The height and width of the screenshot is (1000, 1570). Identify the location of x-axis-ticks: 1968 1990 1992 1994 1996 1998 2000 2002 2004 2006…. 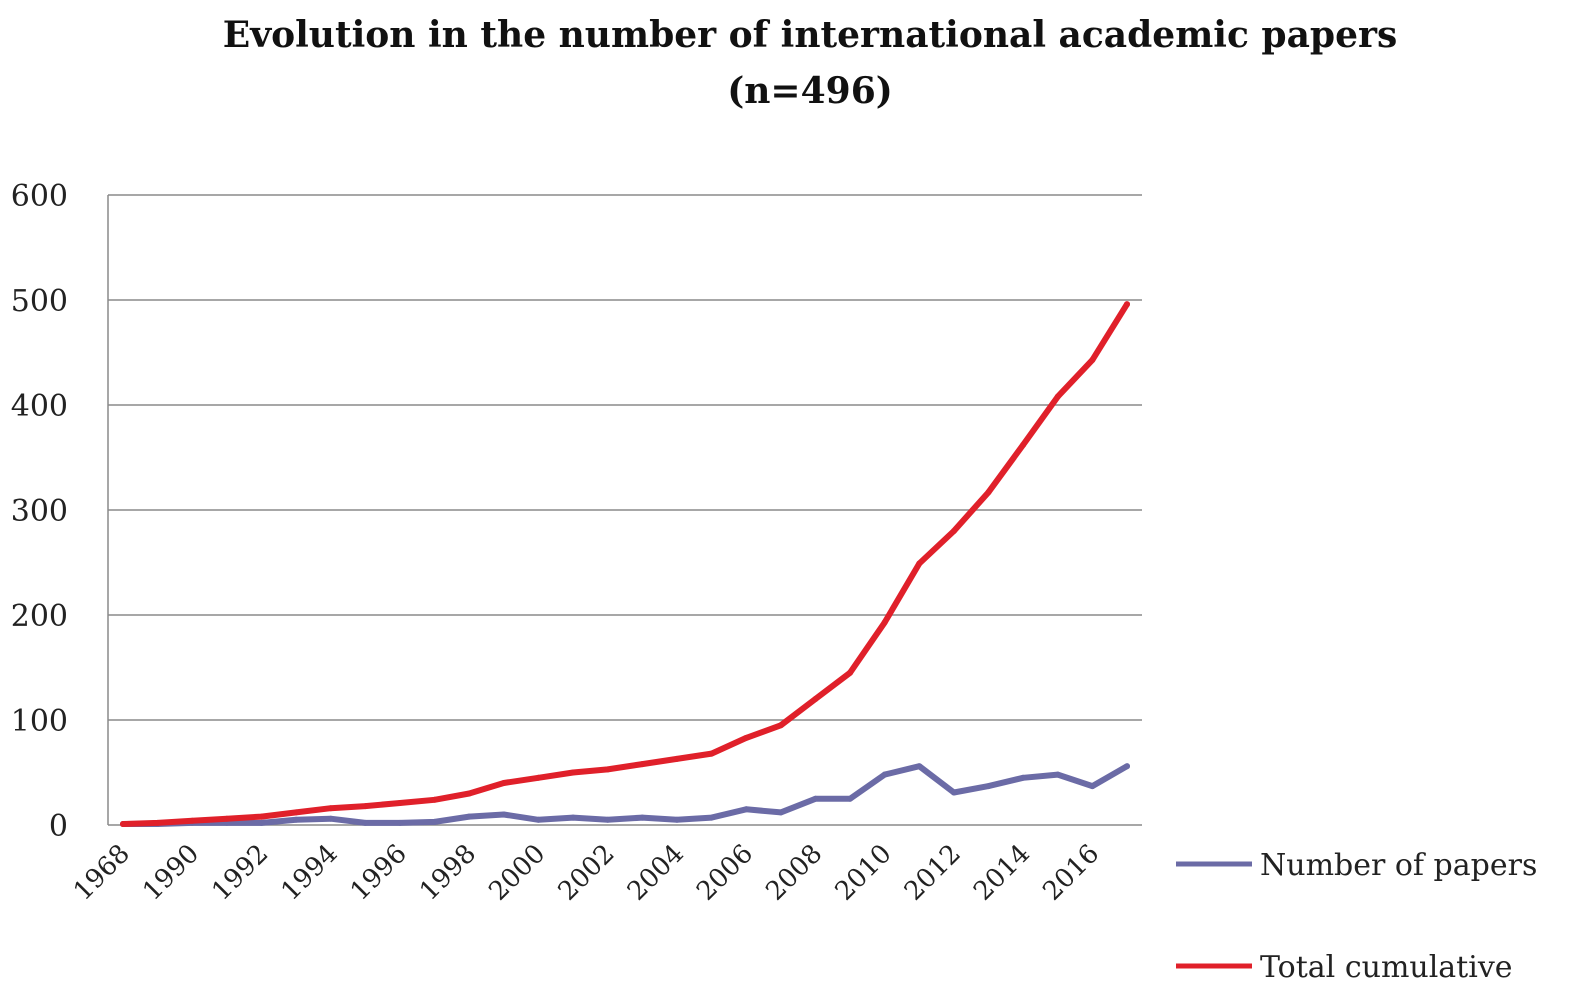
(586, 873).